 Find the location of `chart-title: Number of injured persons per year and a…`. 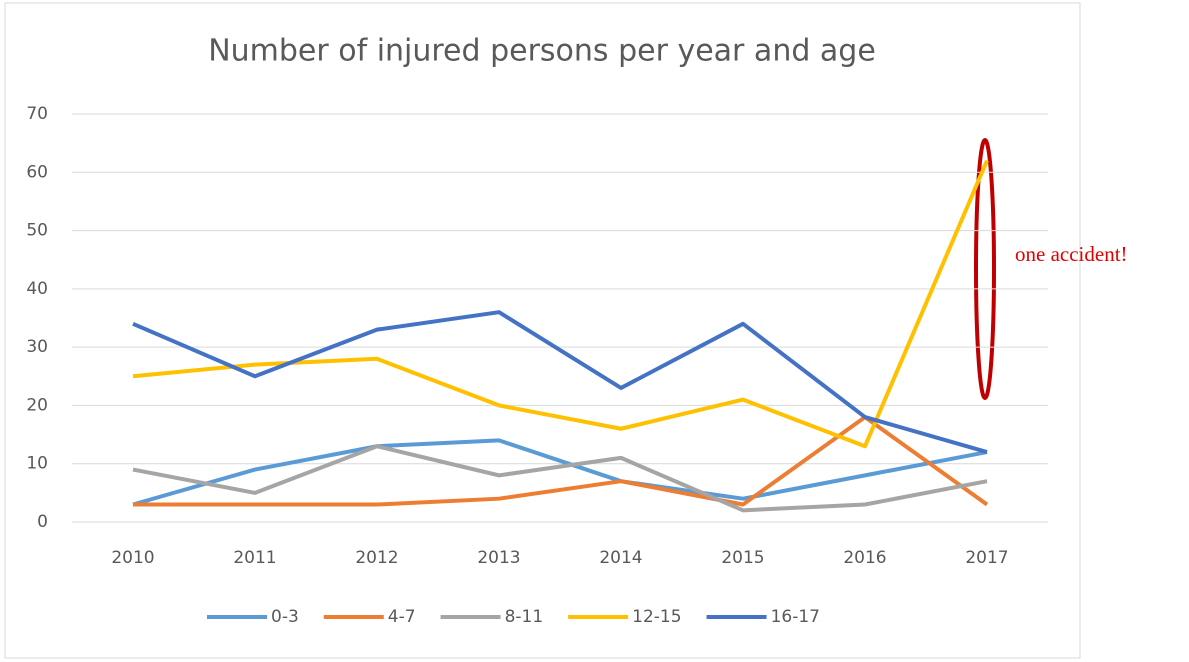

chart-title: Number of injured persons per year and a… is located at coordinates (542, 51).